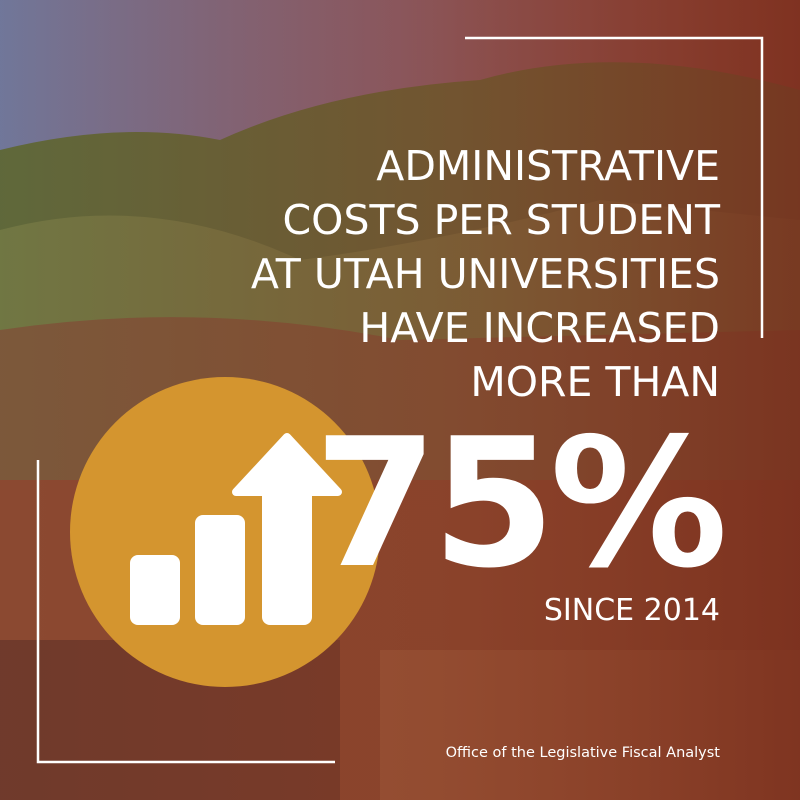  What do you see at coordinates (632, 610) in the screenshot?
I see `stat-caption: SINCE 2014` at bounding box center [632, 610].